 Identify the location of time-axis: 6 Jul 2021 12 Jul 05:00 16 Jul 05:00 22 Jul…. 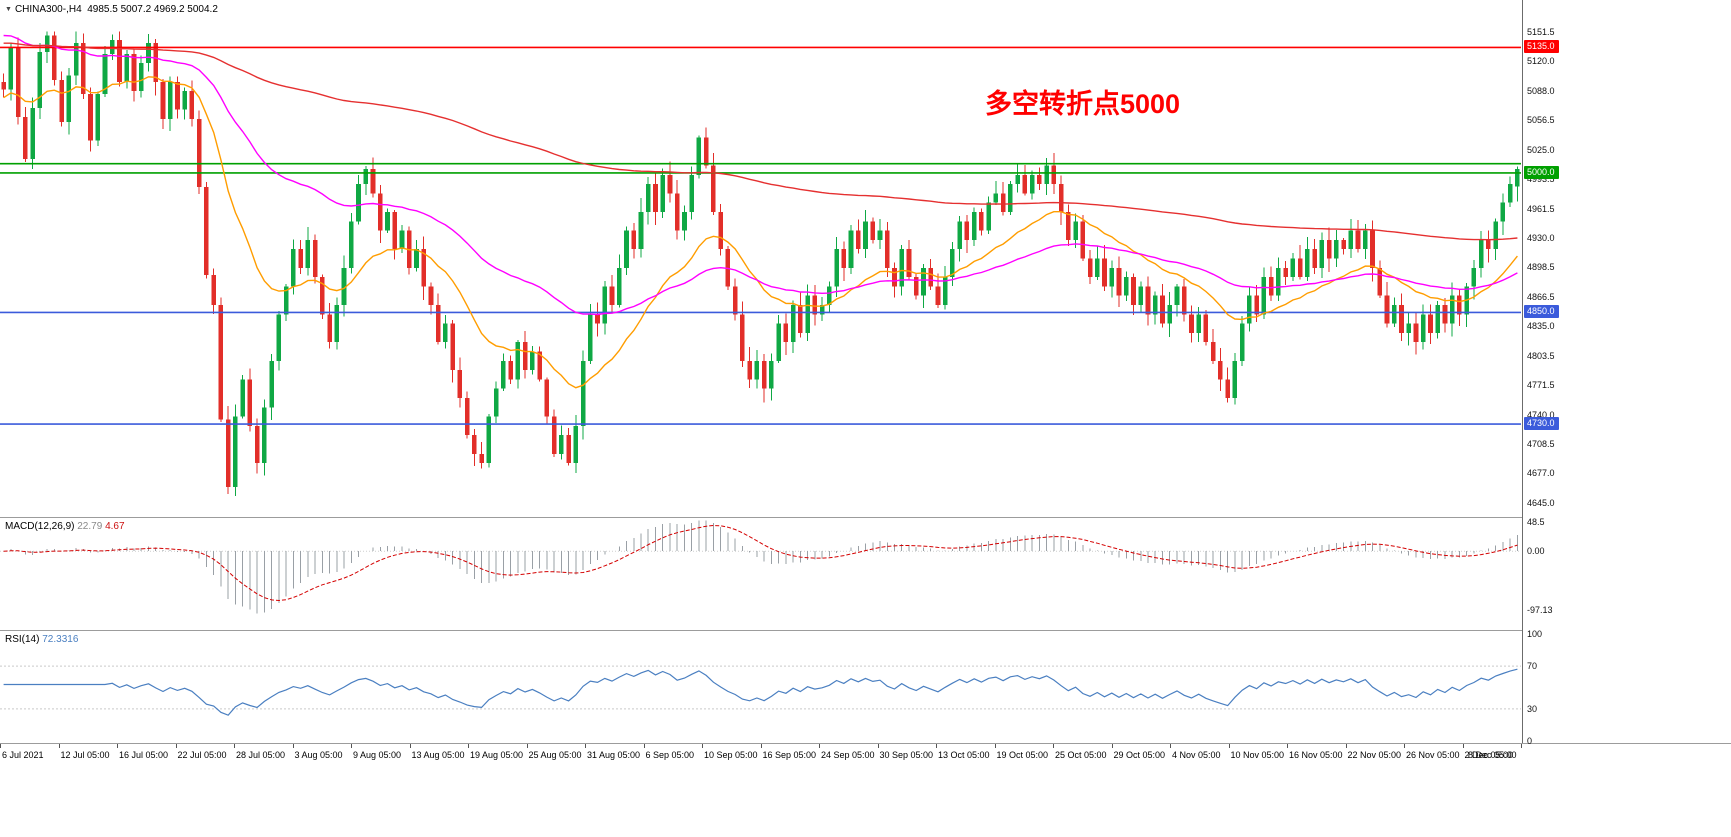
(865, 757).